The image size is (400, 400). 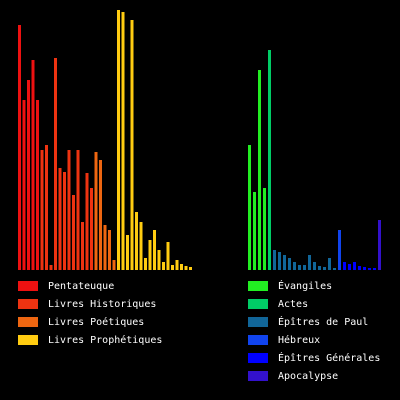 What do you see at coordinates (96, 322) in the screenshot?
I see `legend-label: Livres Poétiques` at bounding box center [96, 322].